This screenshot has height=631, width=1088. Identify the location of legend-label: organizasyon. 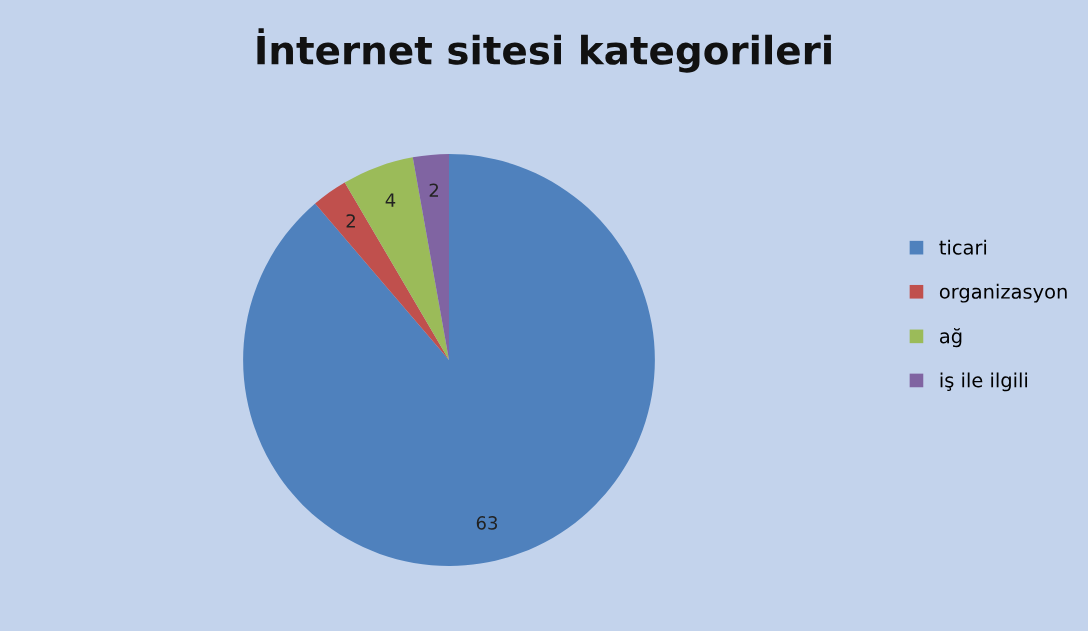
(1003, 293).